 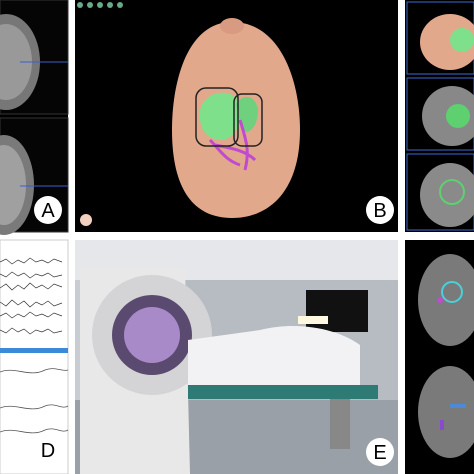 I want to click on panel-label: E, so click(x=379, y=453).